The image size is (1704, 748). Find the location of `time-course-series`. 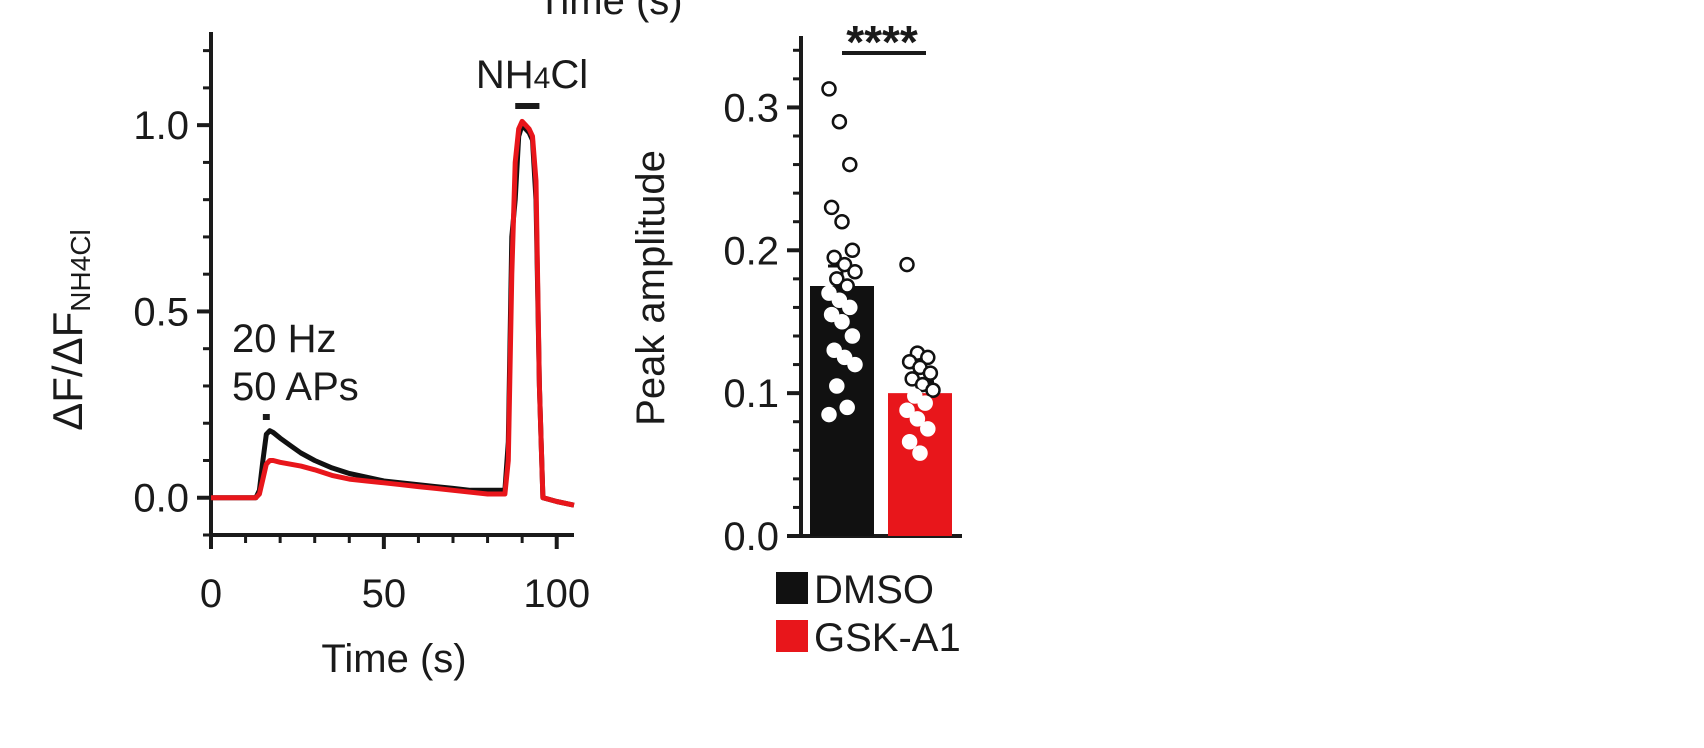

time-course-series is located at coordinates (393, 313).